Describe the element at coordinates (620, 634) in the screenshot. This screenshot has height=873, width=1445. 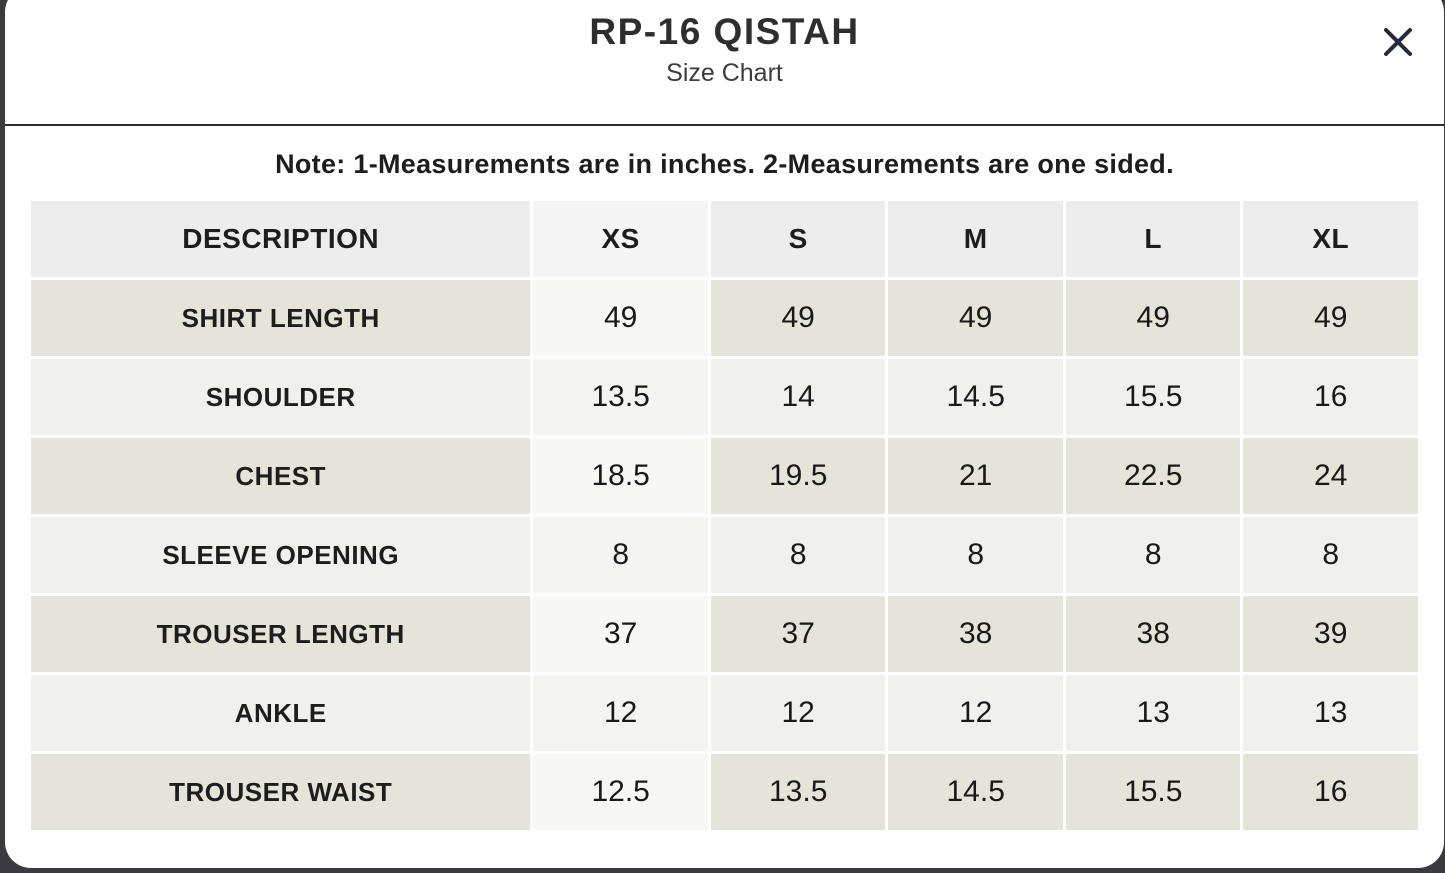
I see `value-cell-xs: 37` at that location.